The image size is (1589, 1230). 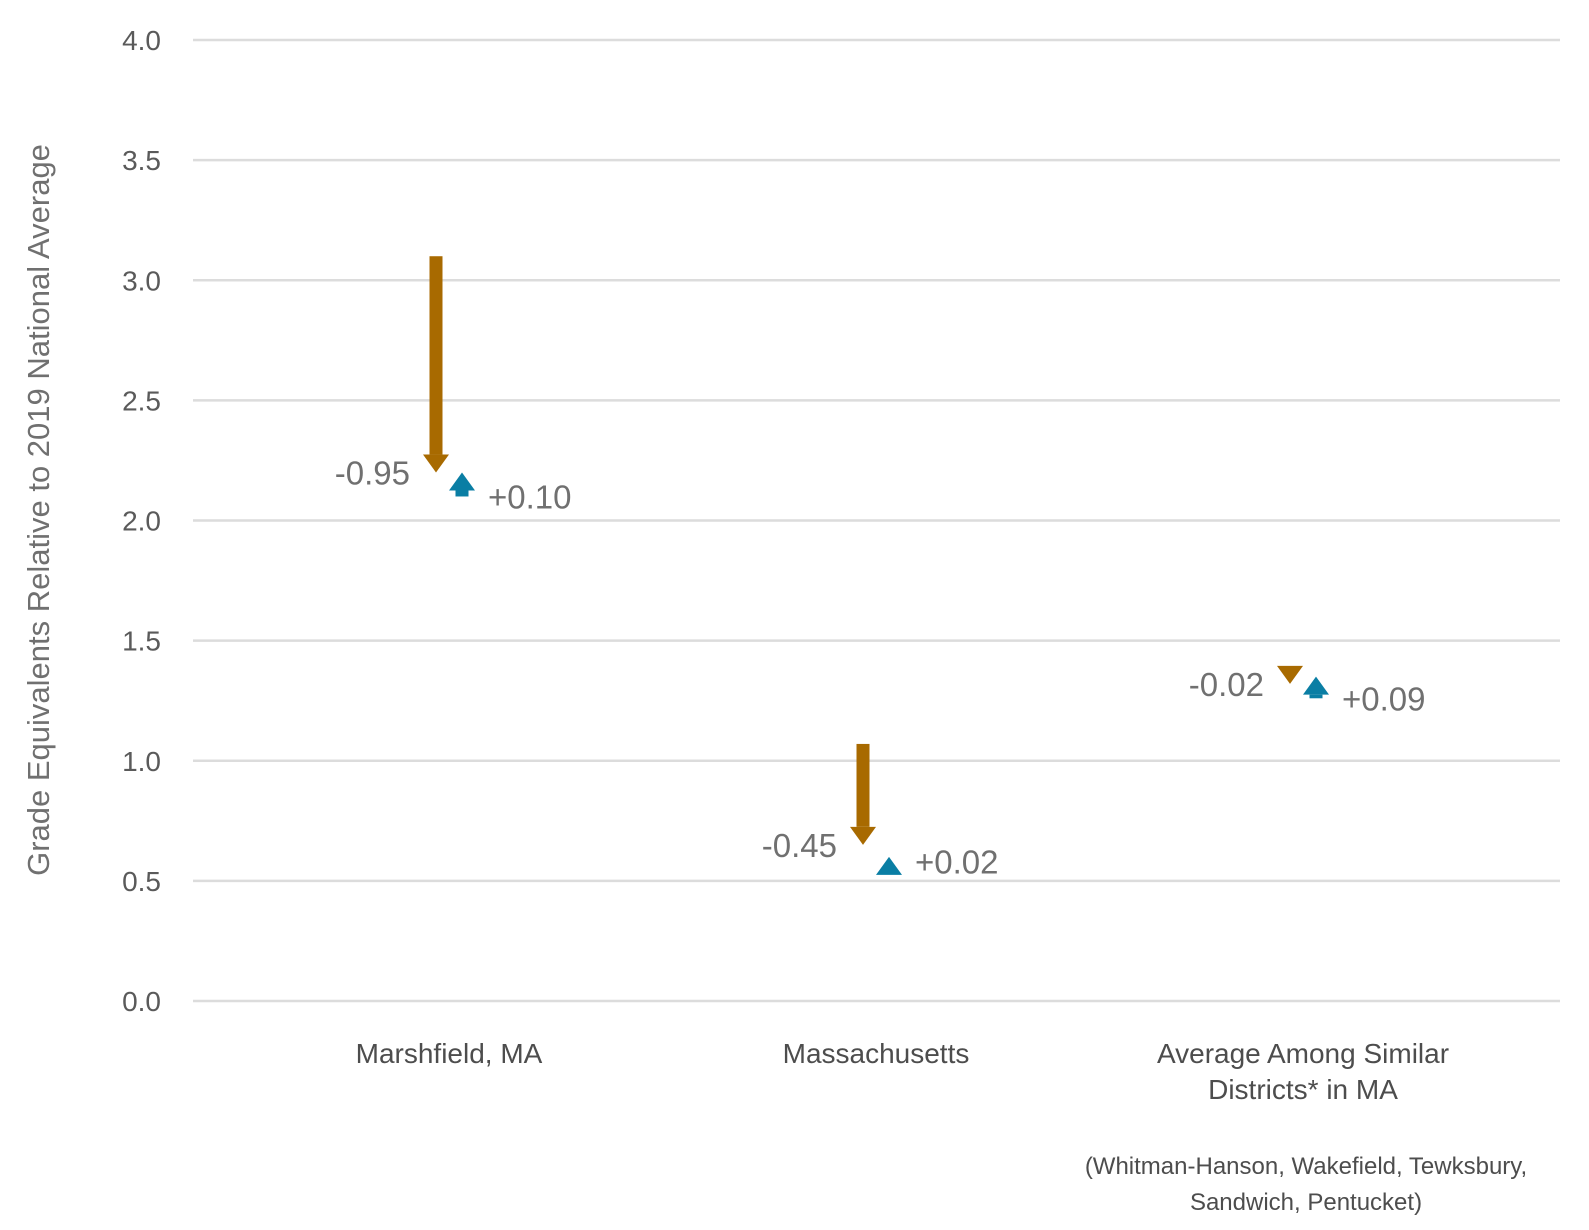 I want to click on x-category-label: Massachusetts, so click(x=876, y=1053).